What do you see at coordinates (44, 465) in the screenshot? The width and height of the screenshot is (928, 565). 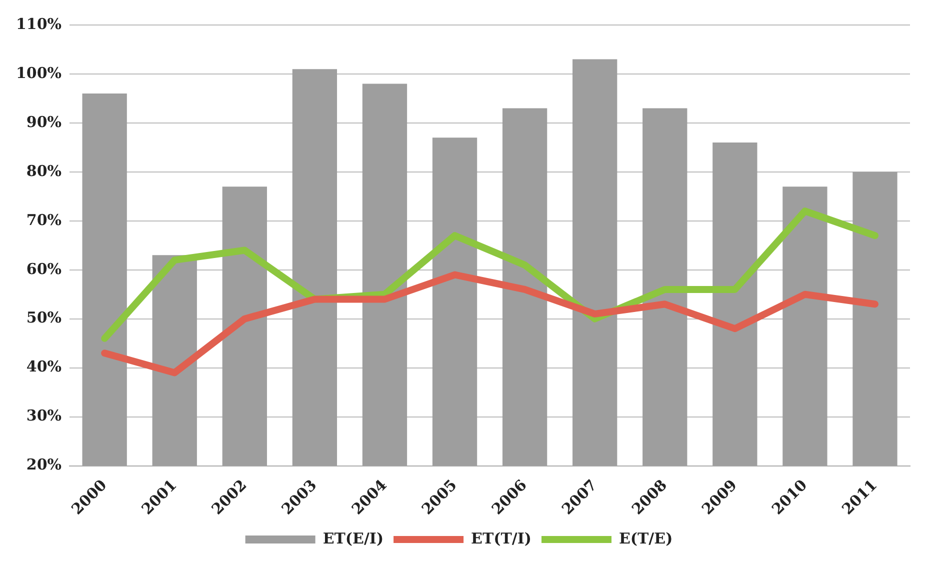 I see `y-tick-label: 20%` at bounding box center [44, 465].